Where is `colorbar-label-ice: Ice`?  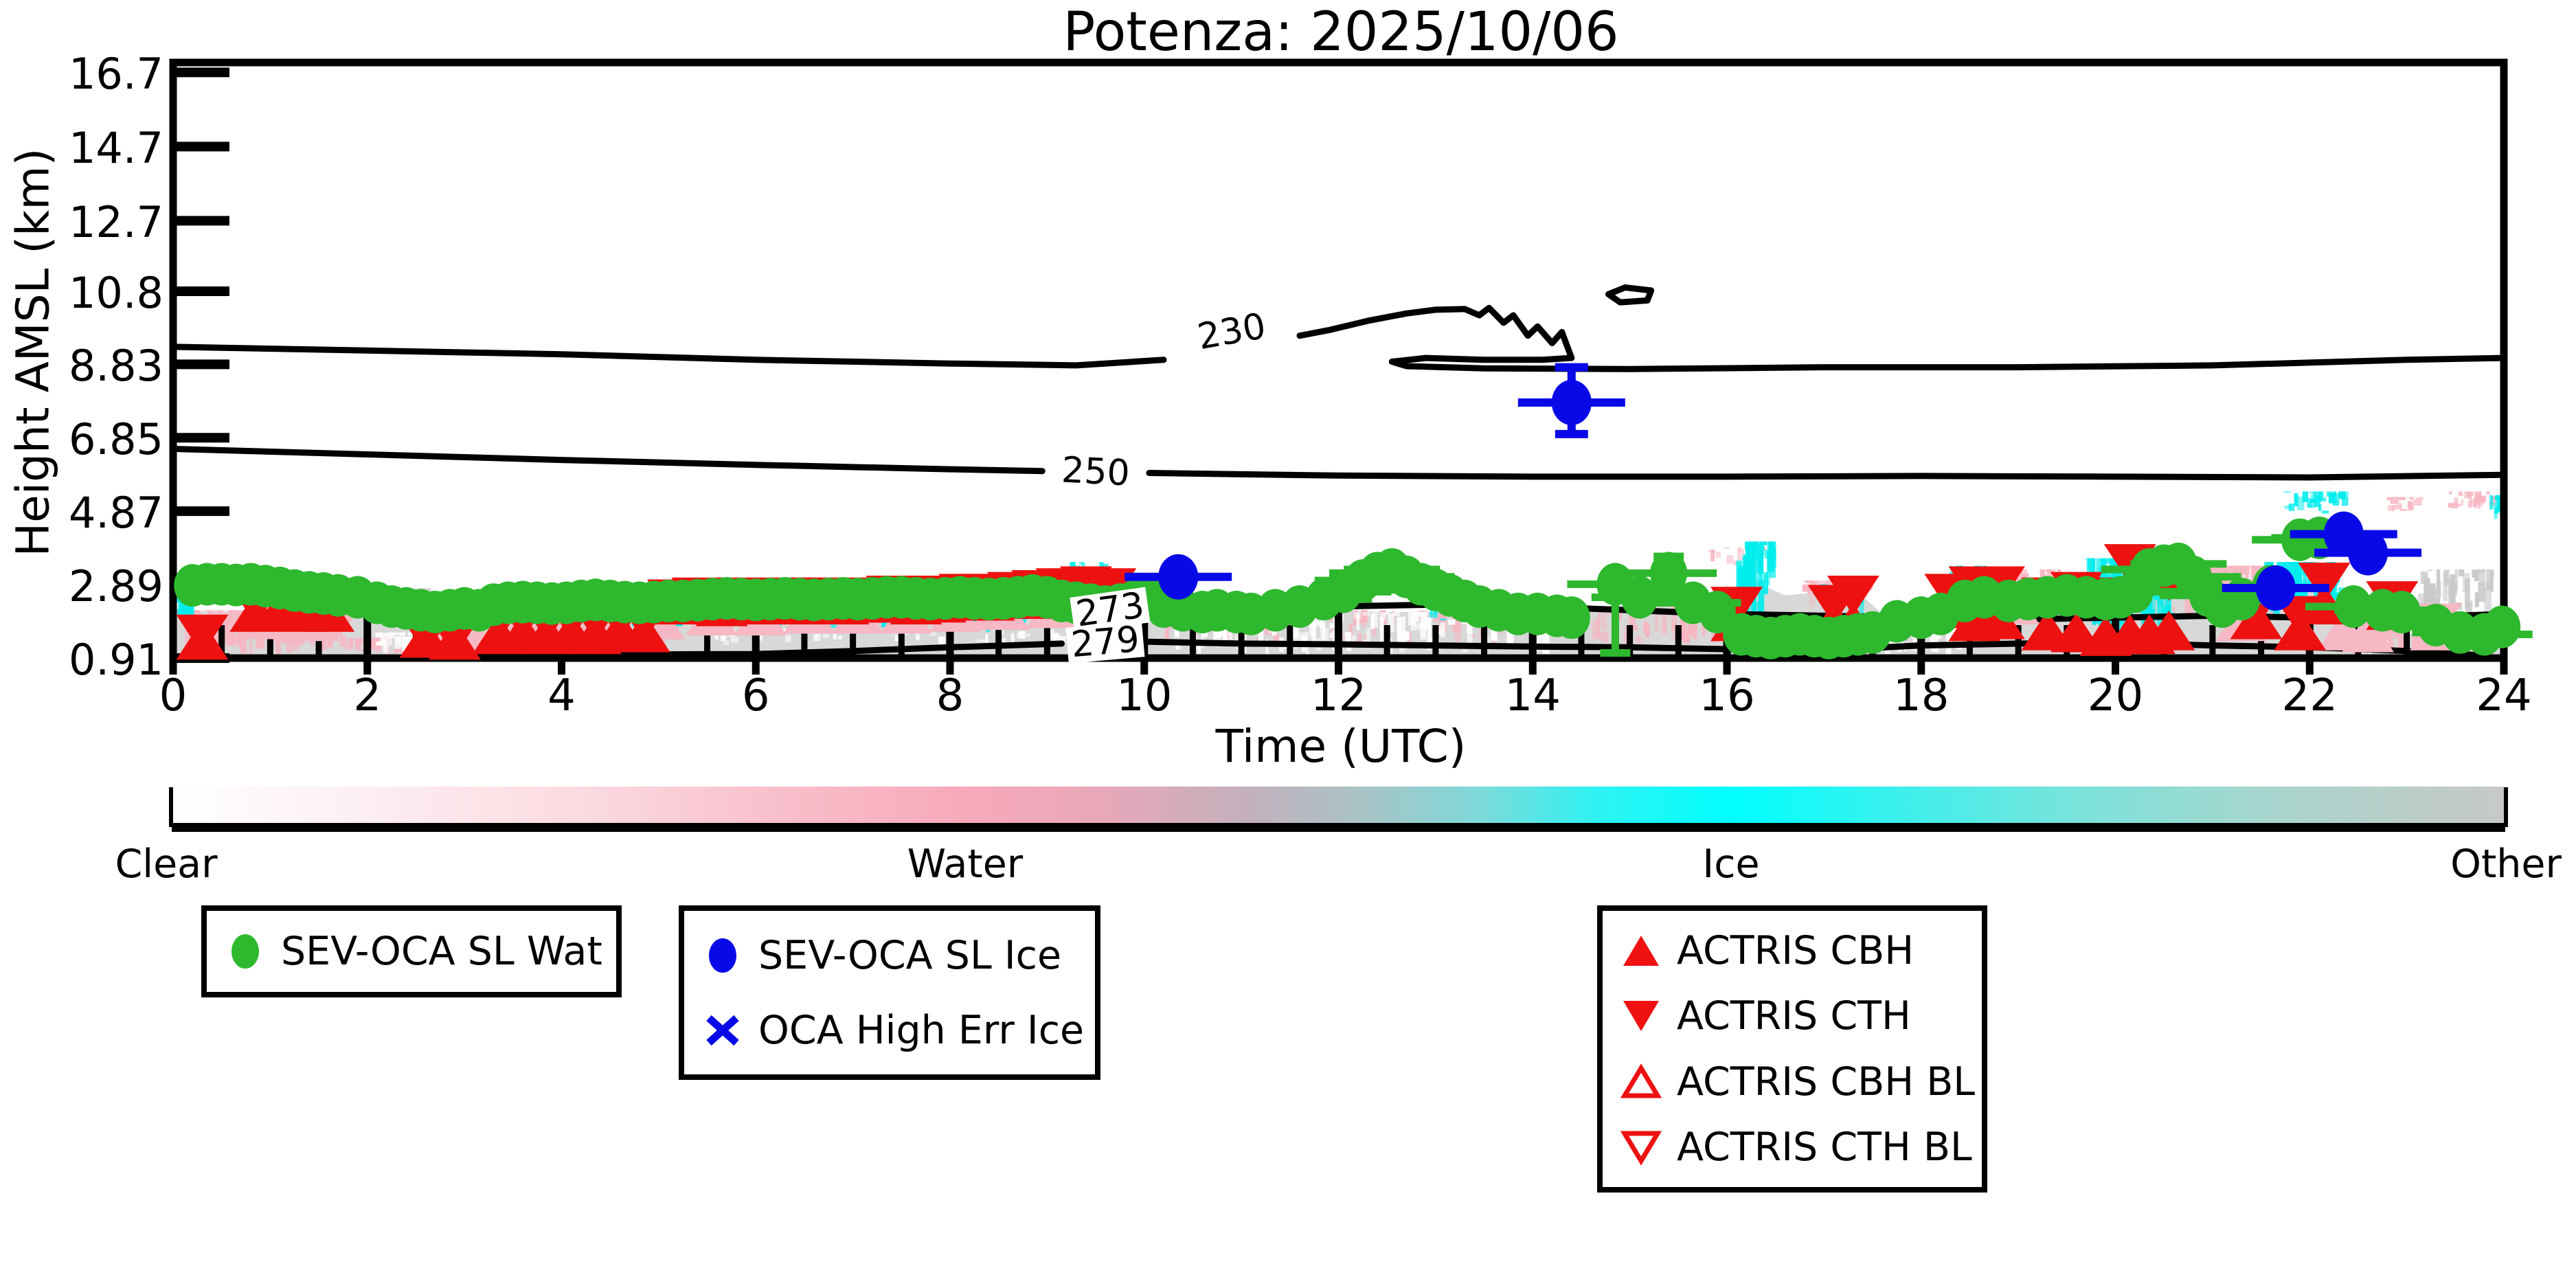 colorbar-label-ice: Ice is located at coordinates (1731, 864).